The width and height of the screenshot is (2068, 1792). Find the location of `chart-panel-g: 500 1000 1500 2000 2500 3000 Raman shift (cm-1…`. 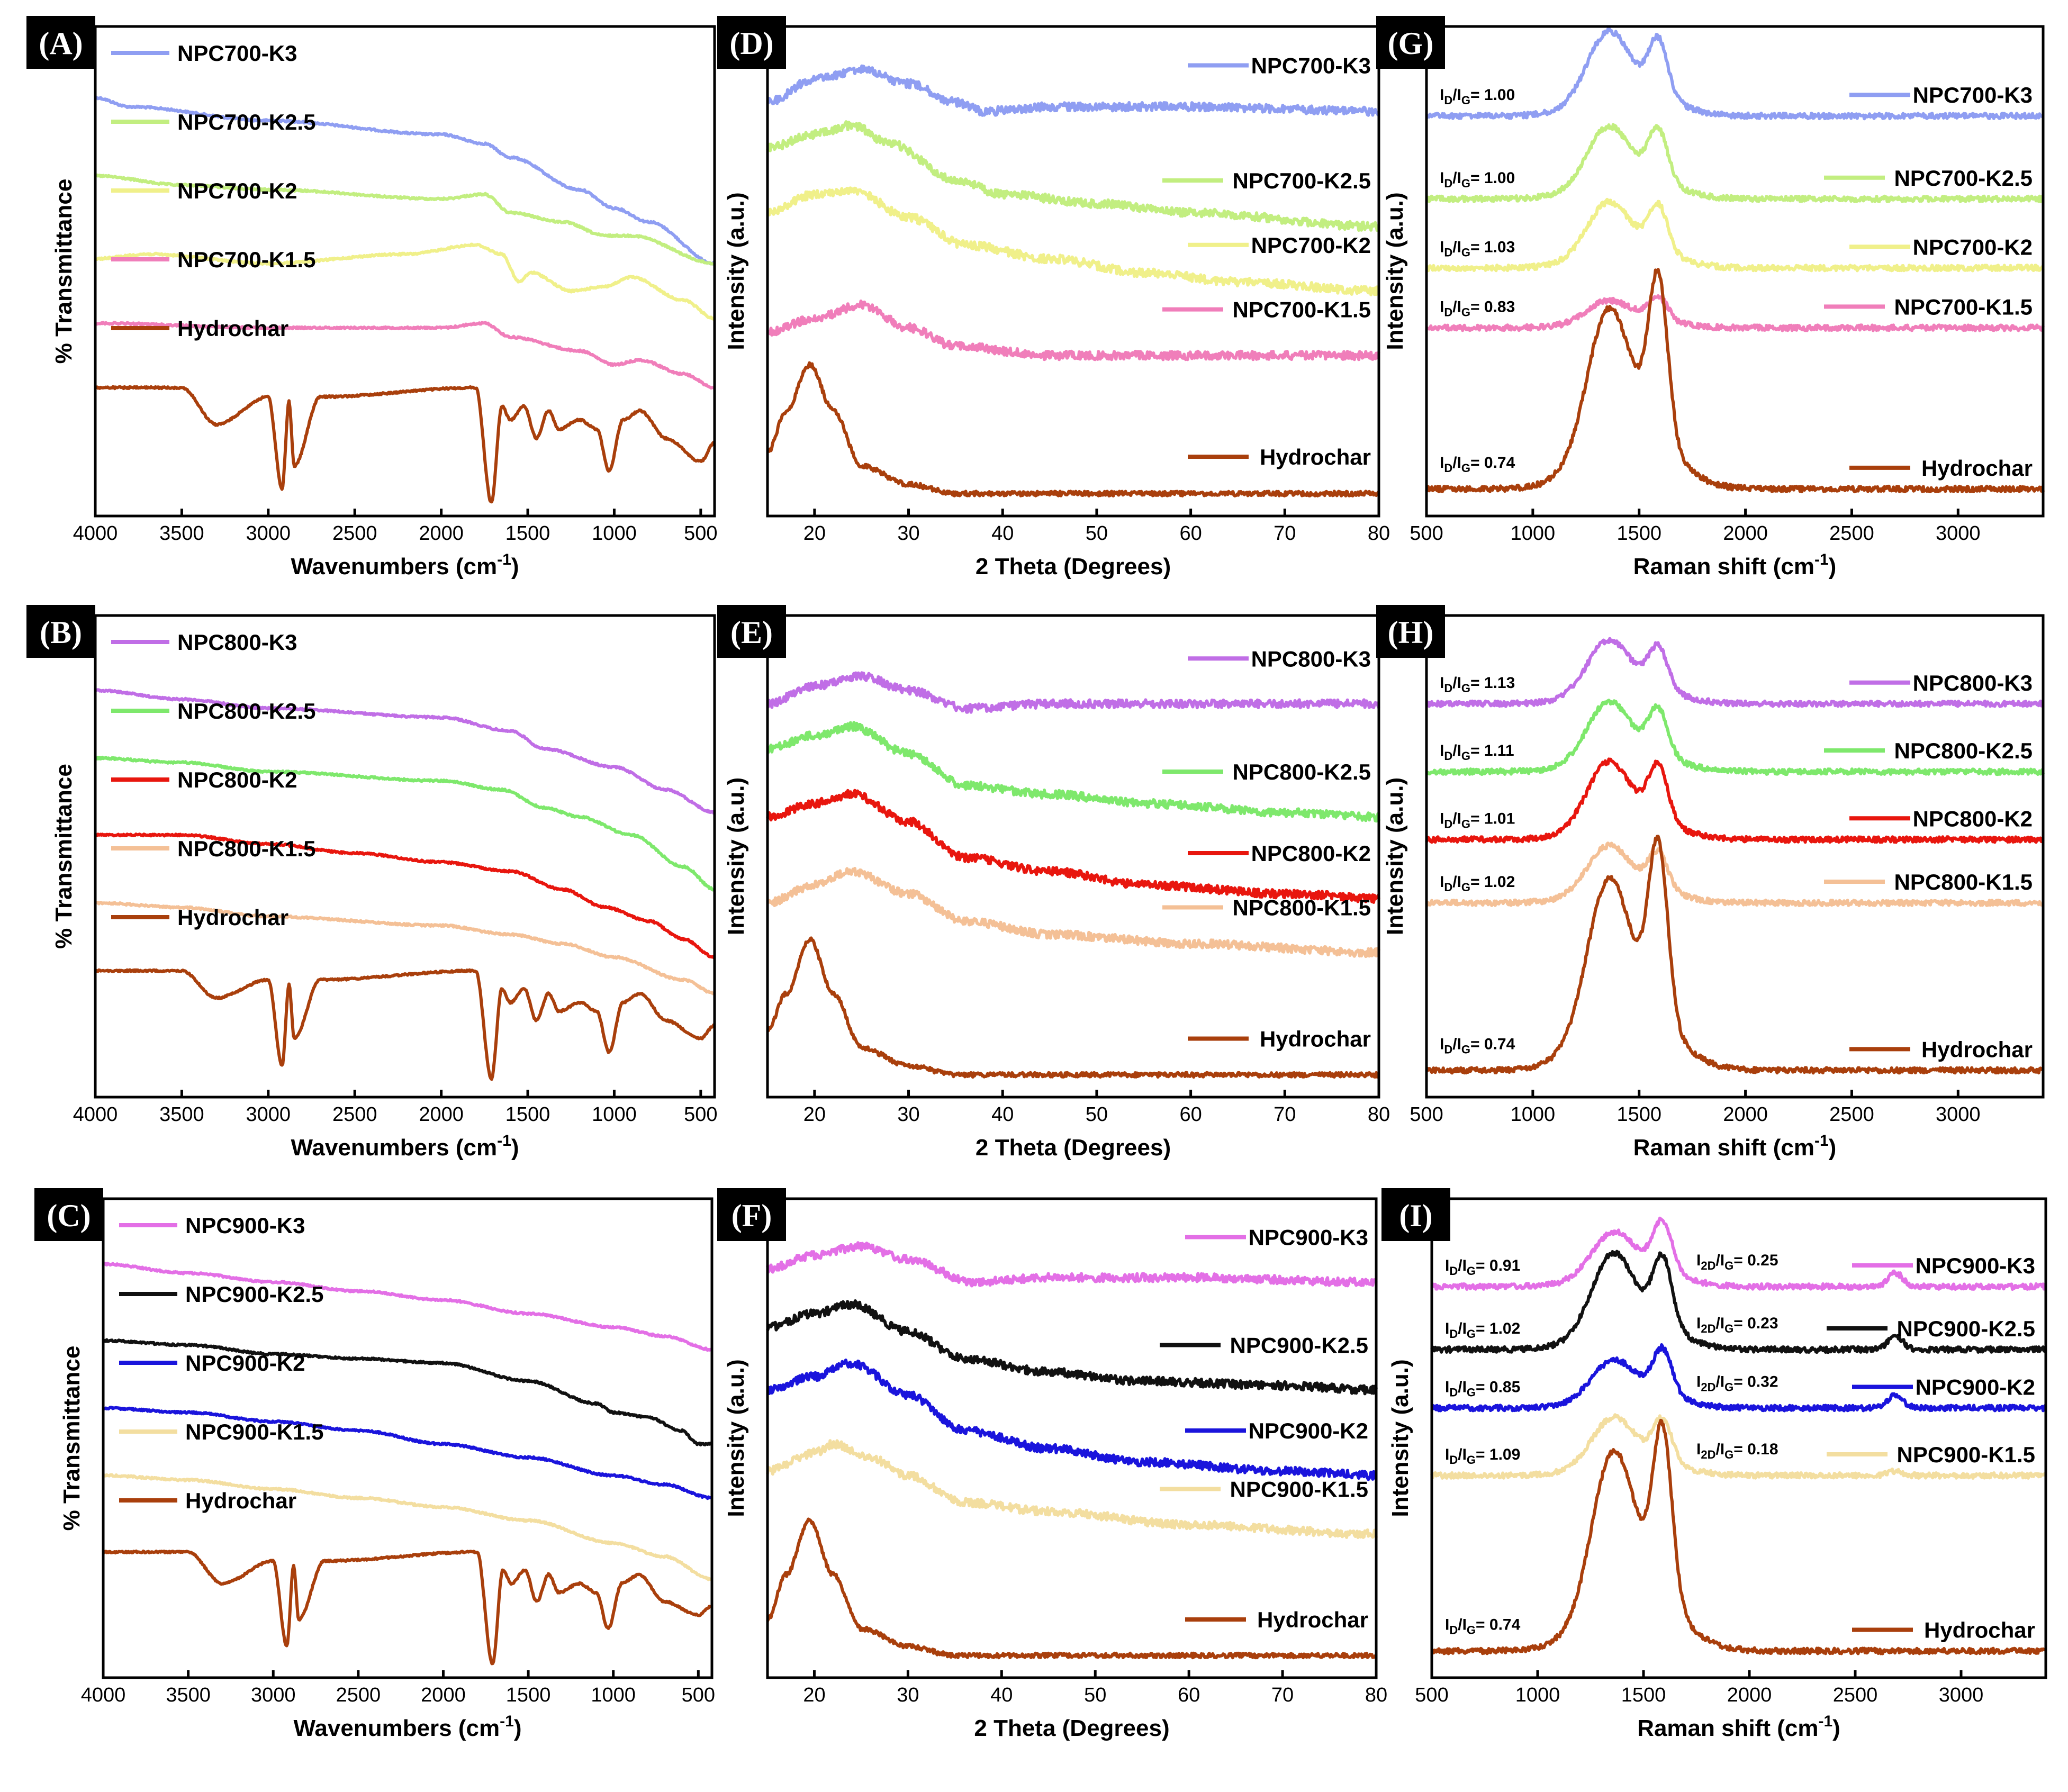

chart-panel-g: 500 1000 1500 2000 2500 3000 Raman shift (cm-1… is located at coordinates (1710, 298).